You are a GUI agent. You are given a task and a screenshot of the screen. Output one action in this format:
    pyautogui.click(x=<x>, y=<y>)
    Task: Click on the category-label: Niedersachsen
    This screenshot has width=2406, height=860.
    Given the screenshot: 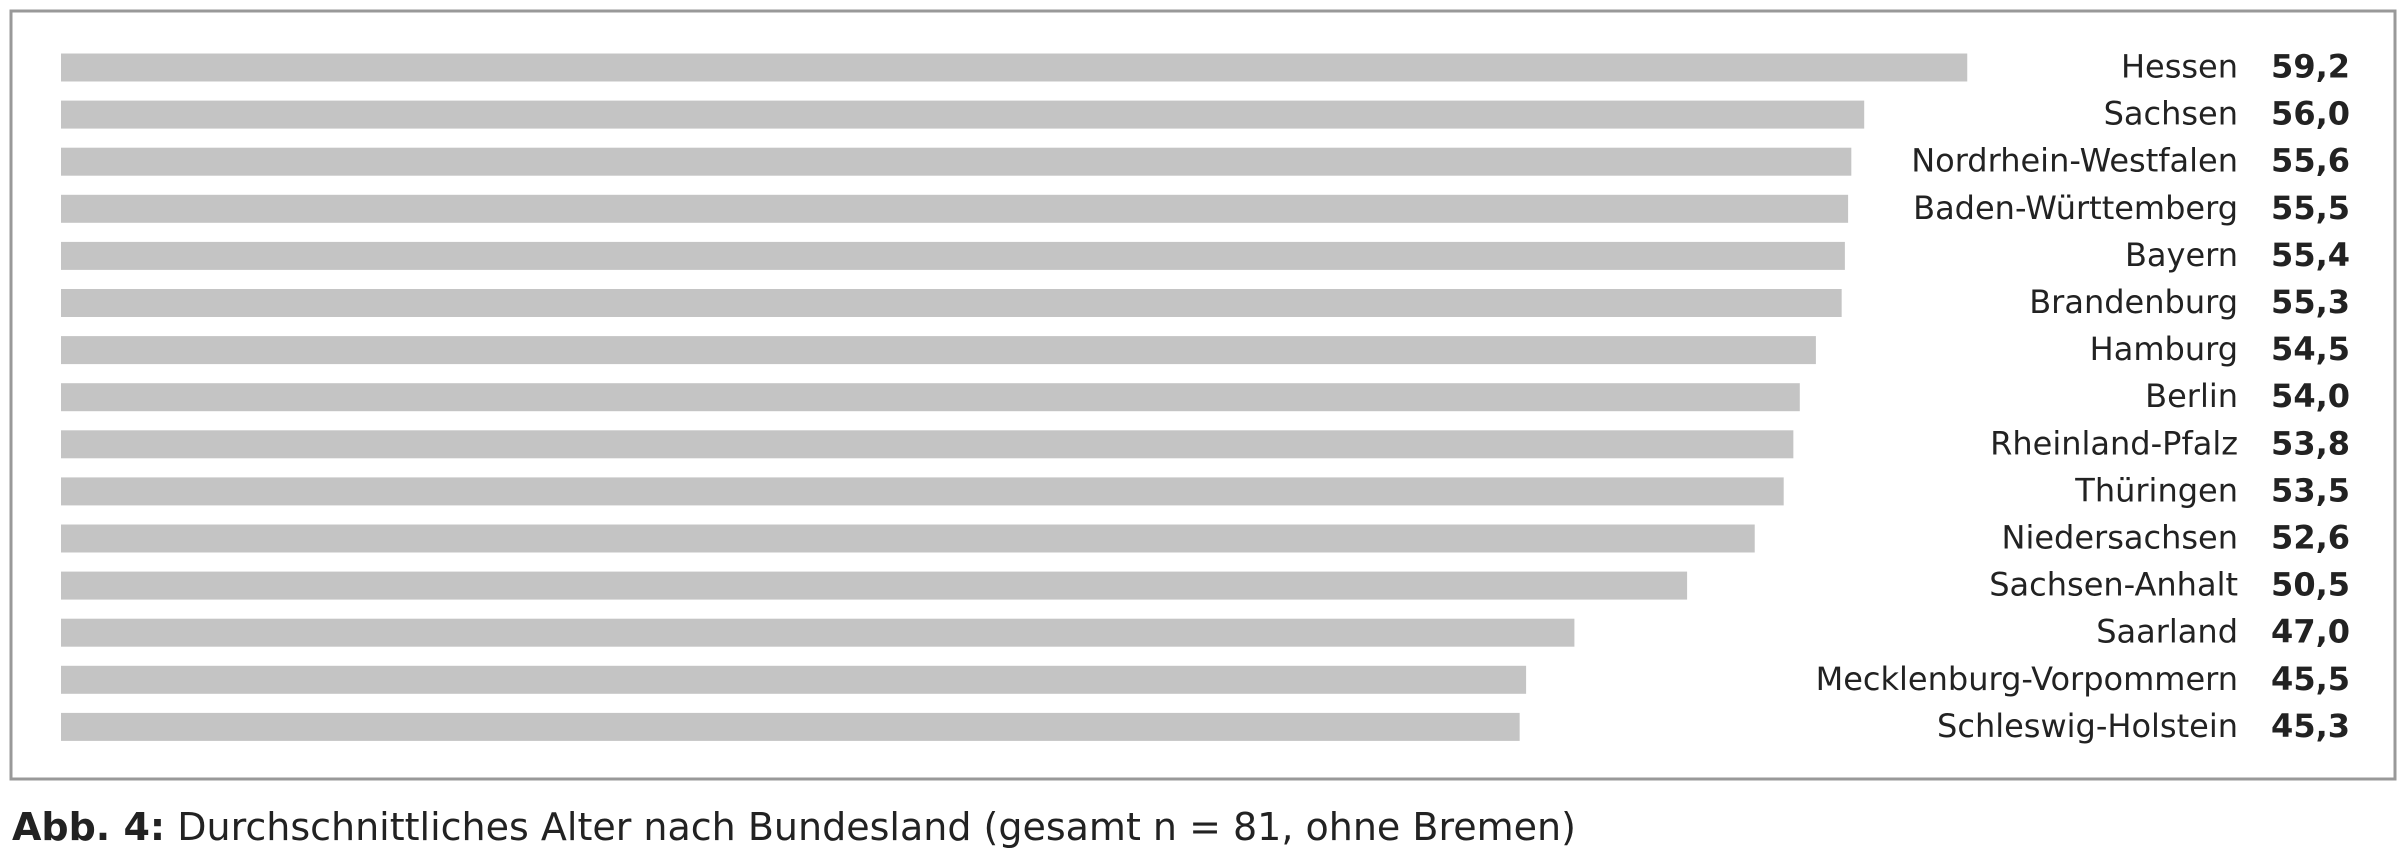 What is the action you would take?
    pyautogui.click(x=2120, y=538)
    